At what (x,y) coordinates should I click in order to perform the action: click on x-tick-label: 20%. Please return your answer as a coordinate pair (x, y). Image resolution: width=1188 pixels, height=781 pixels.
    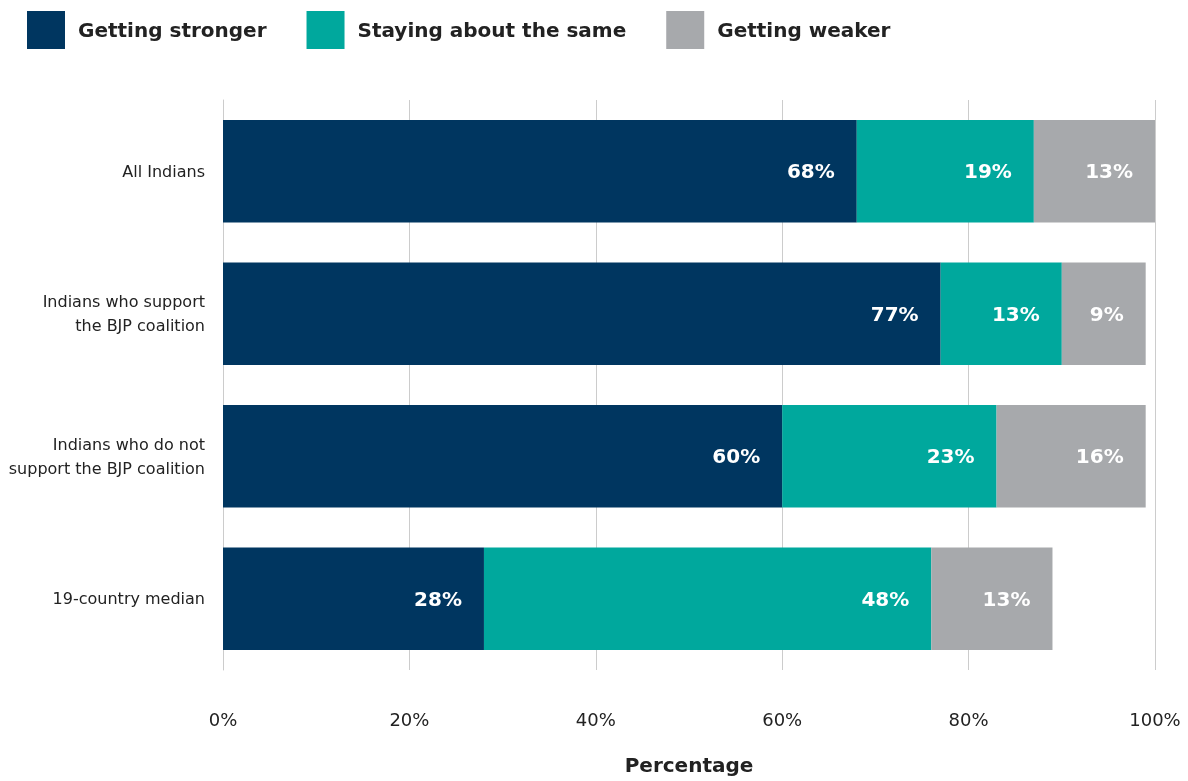
    Looking at the image, I should click on (409, 719).